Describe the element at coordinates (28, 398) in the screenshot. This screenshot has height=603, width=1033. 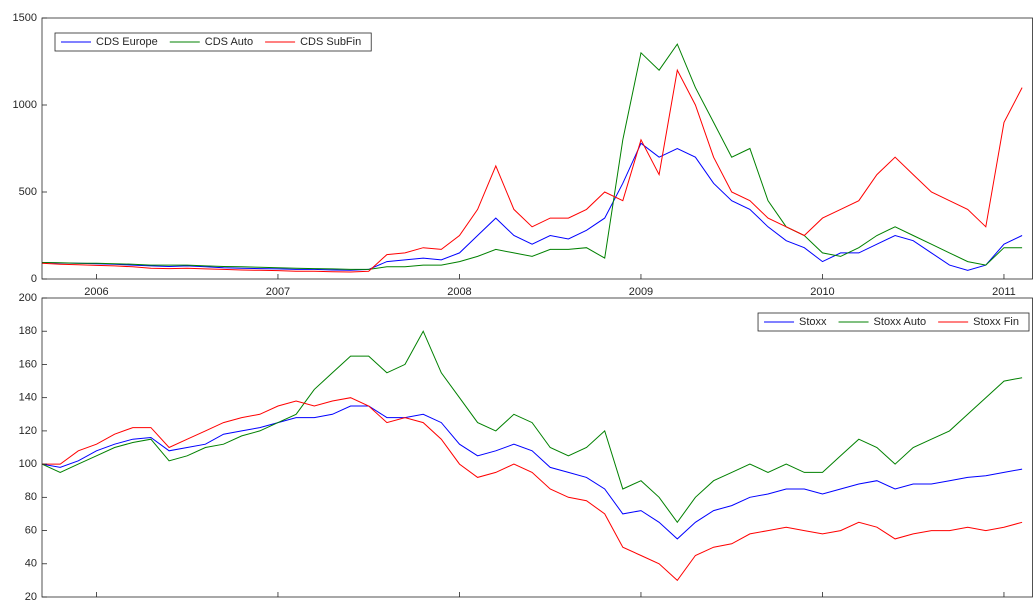
I see `y-tick-label: 140` at that location.